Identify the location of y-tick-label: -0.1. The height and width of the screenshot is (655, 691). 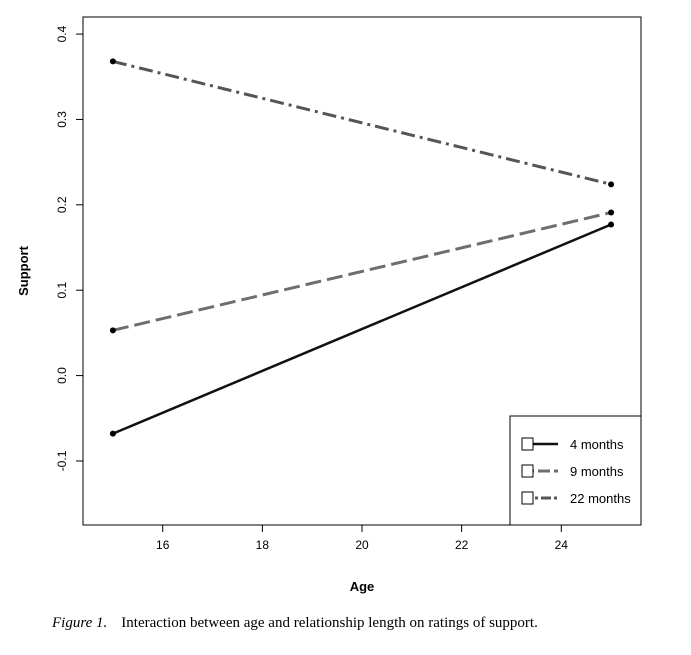
(62, 460).